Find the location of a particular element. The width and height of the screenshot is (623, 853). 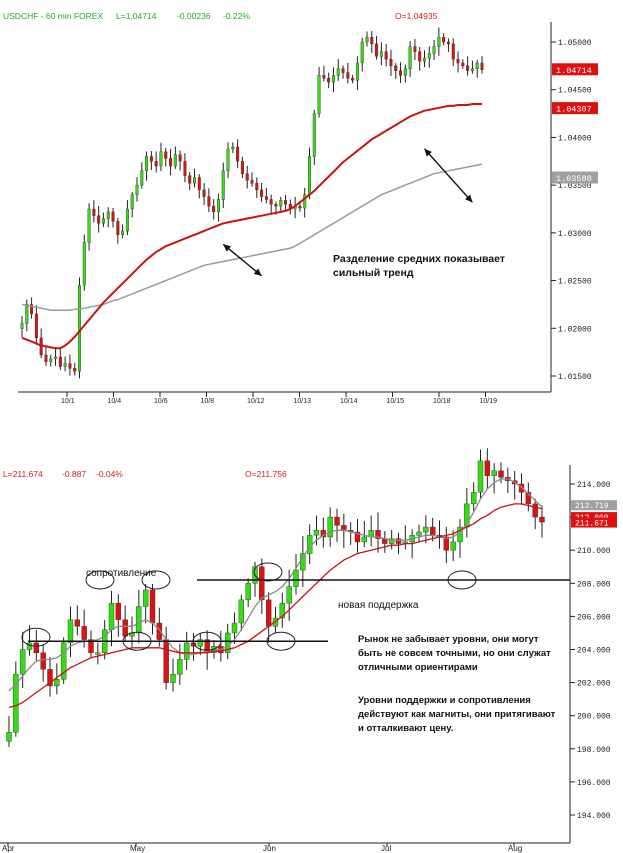

x-tick-label: Aug is located at coordinates (515, 848).